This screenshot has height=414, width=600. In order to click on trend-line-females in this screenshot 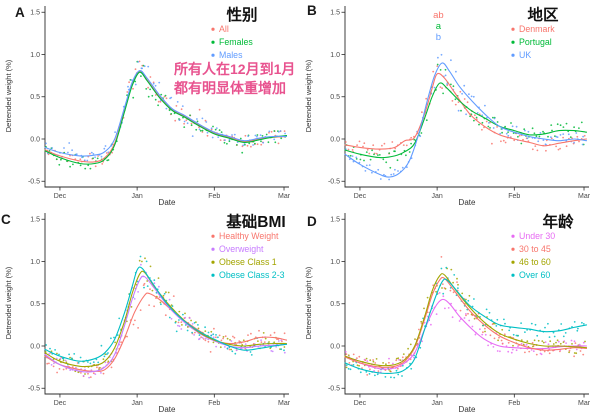, I will do `click(166, 118)`.